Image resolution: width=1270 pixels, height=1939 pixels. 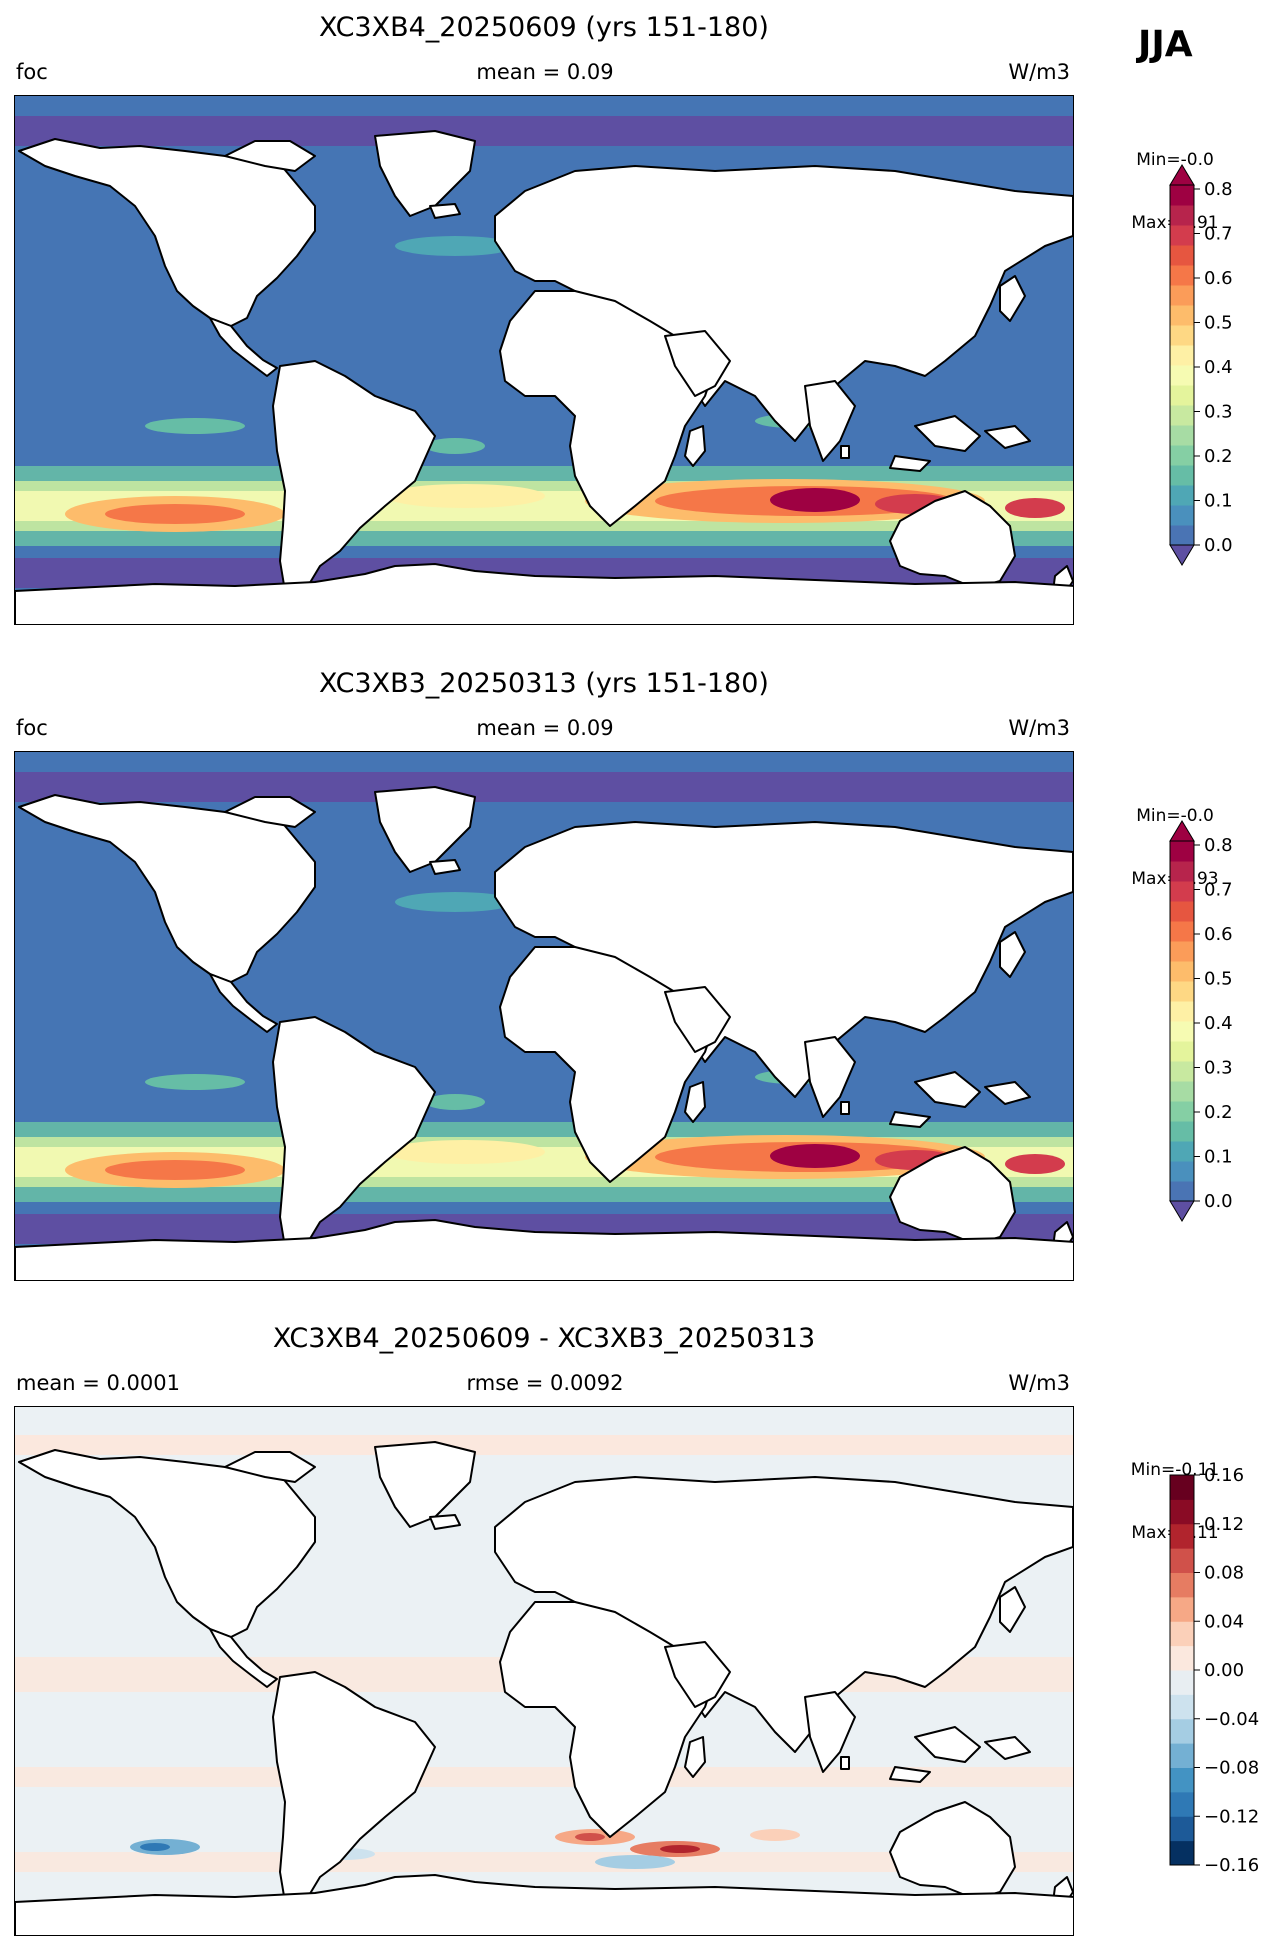 What do you see at coordinates (1231, 1865) in the screenshot?
I see `colorbar-tick-label: −0.16` at bounding box center [1231, 1865].